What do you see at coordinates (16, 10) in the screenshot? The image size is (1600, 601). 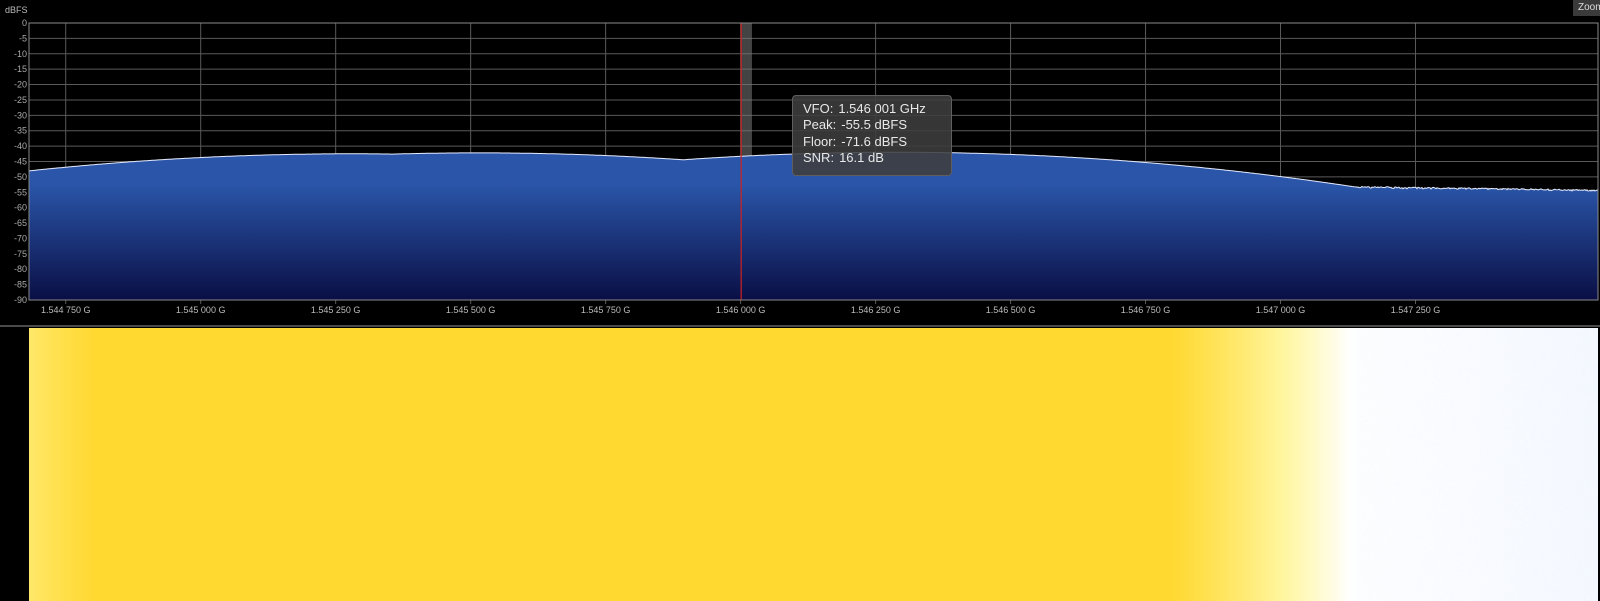 I see `y-axis-label: dBFS` at bounding box center [16, 10].